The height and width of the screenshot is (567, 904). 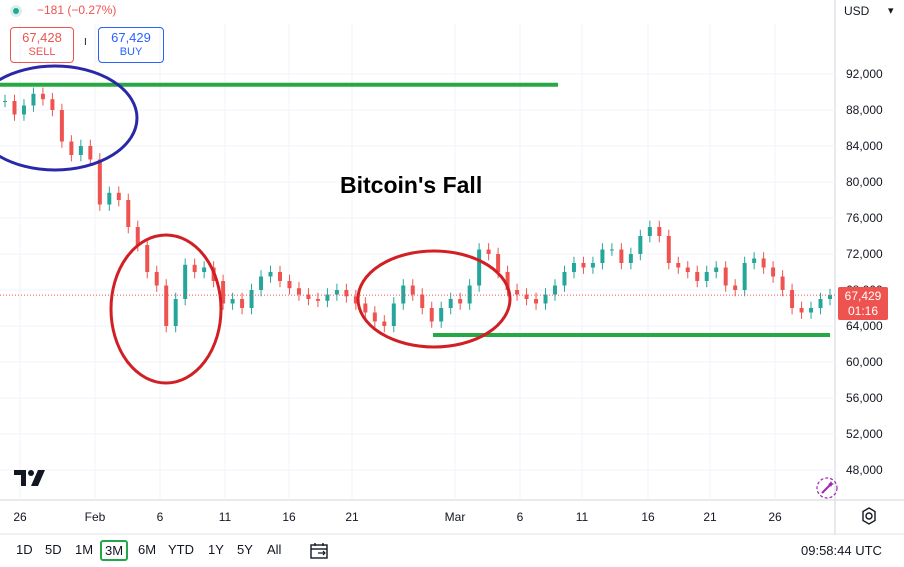 I want to click on currency-selector: USD ▾, so click(x=870, y=11).